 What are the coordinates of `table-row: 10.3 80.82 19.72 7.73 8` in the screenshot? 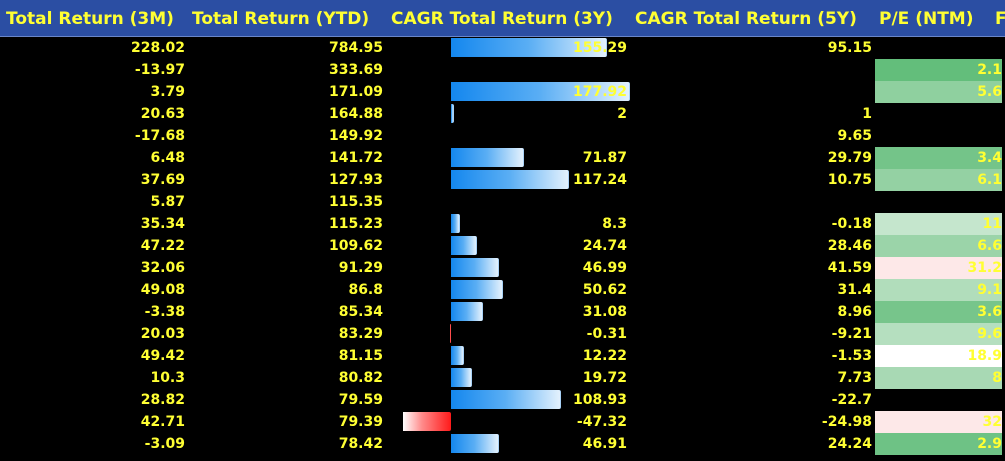 It's located at (502, 378).